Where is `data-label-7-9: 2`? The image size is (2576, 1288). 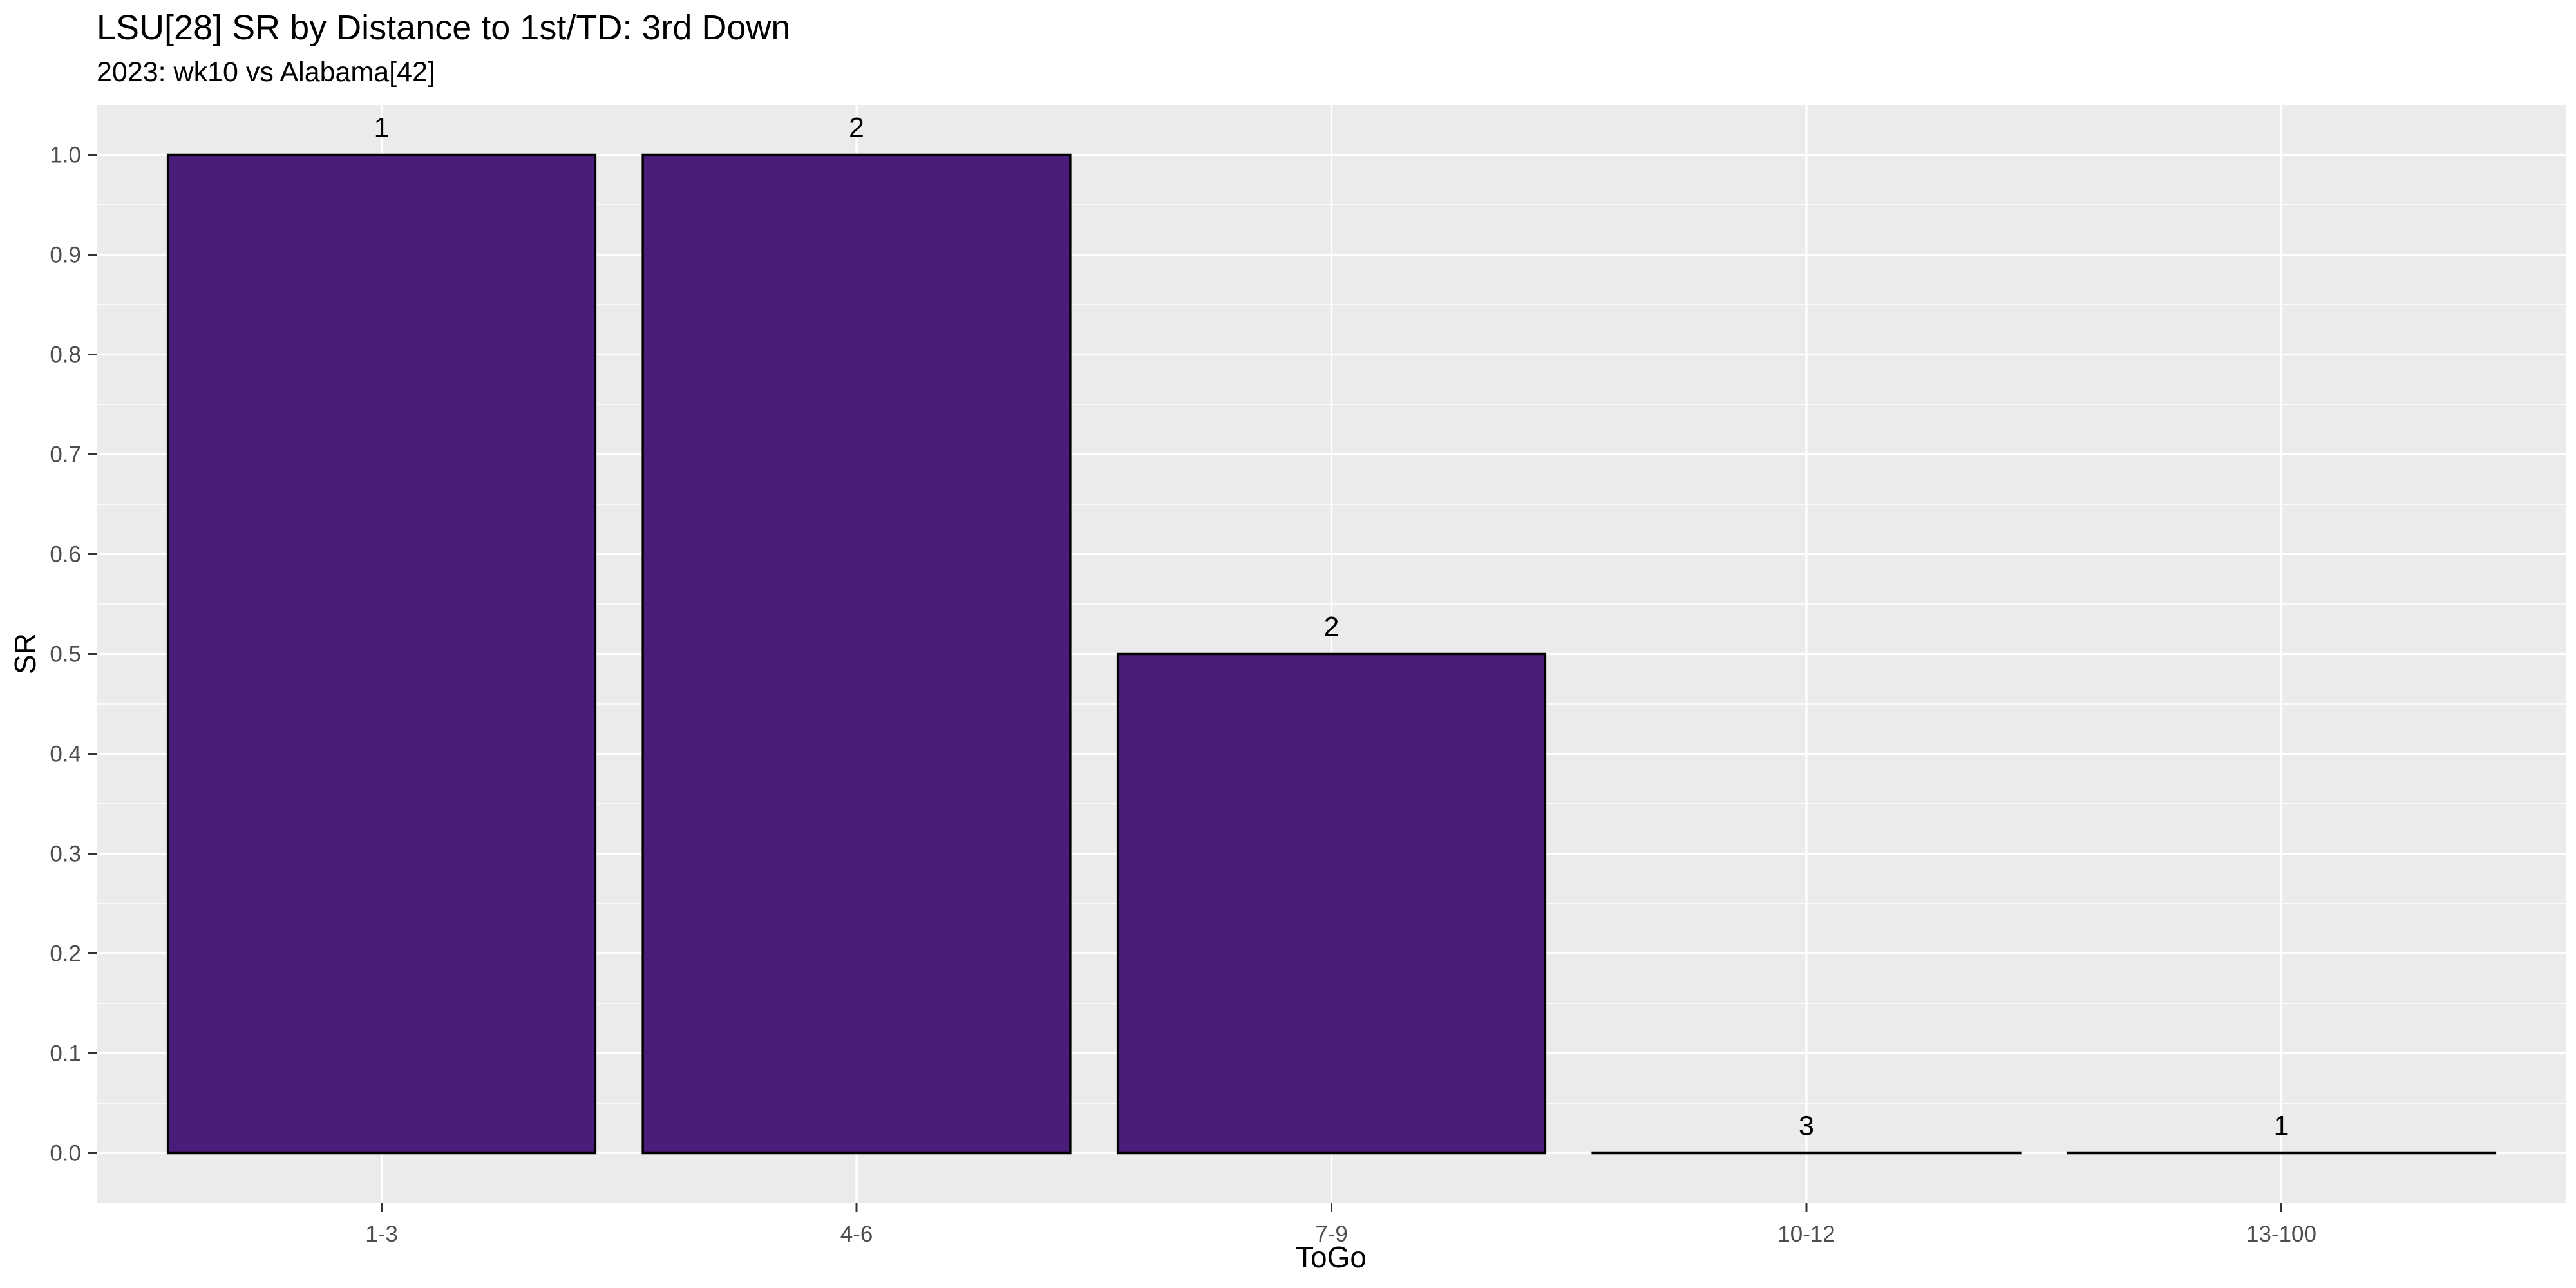 data-label-7-9: 2 is located at coordinates (1332, 627).